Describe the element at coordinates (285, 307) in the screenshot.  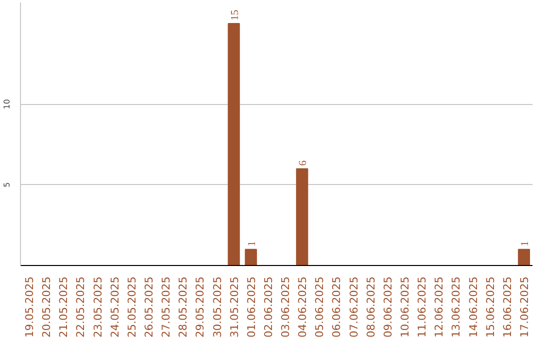
I see `x-tick-label: 03.06.2025` at that location.